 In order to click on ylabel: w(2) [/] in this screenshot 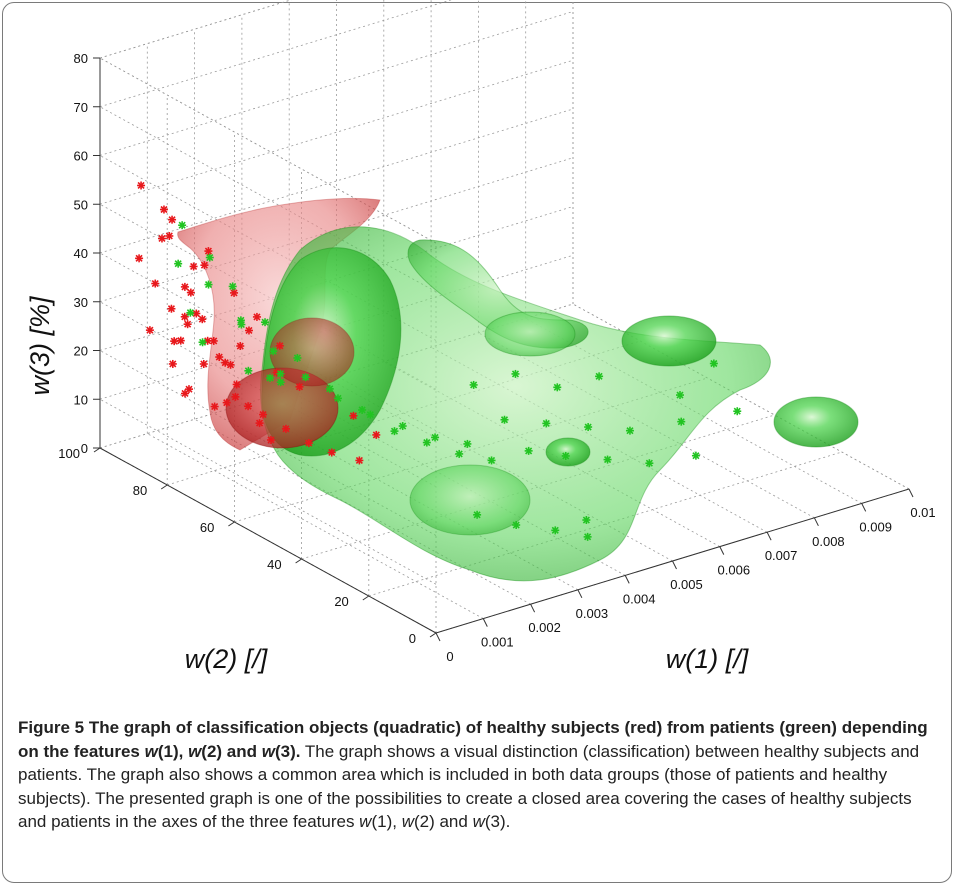, I will do `click(227, 659)`.